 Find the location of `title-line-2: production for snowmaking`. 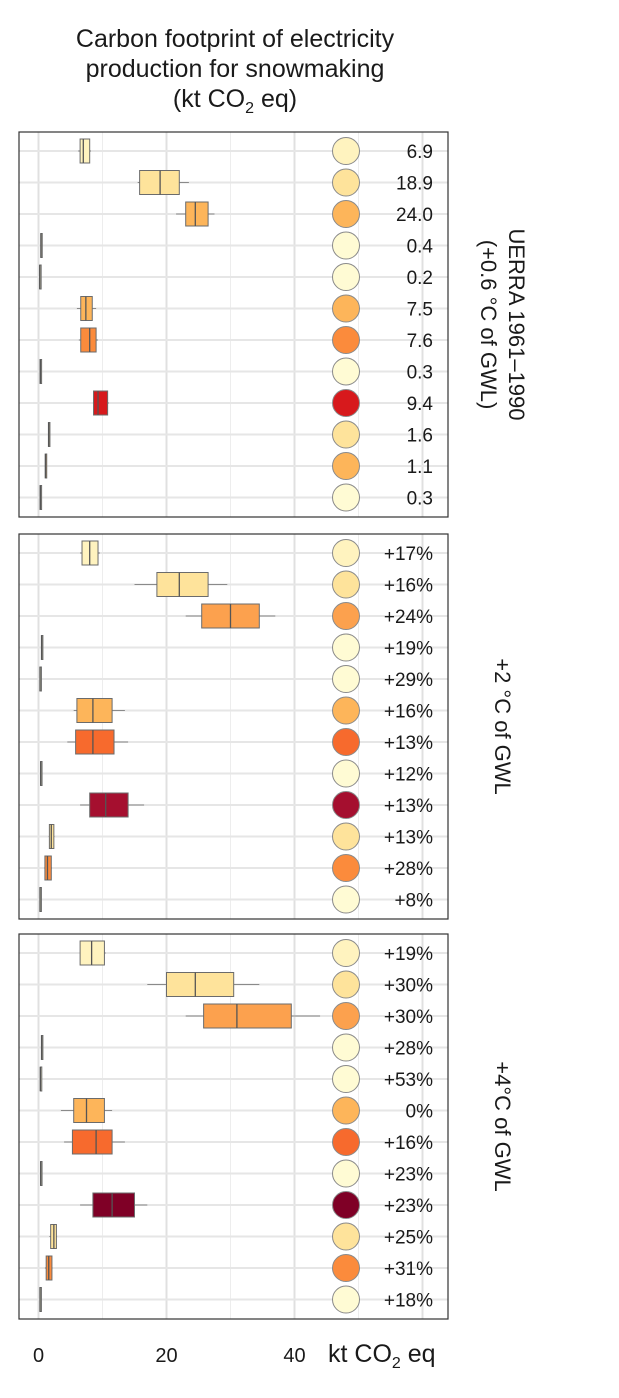

title-line-2: production for snowmaking is located at coordinates (235, 69).